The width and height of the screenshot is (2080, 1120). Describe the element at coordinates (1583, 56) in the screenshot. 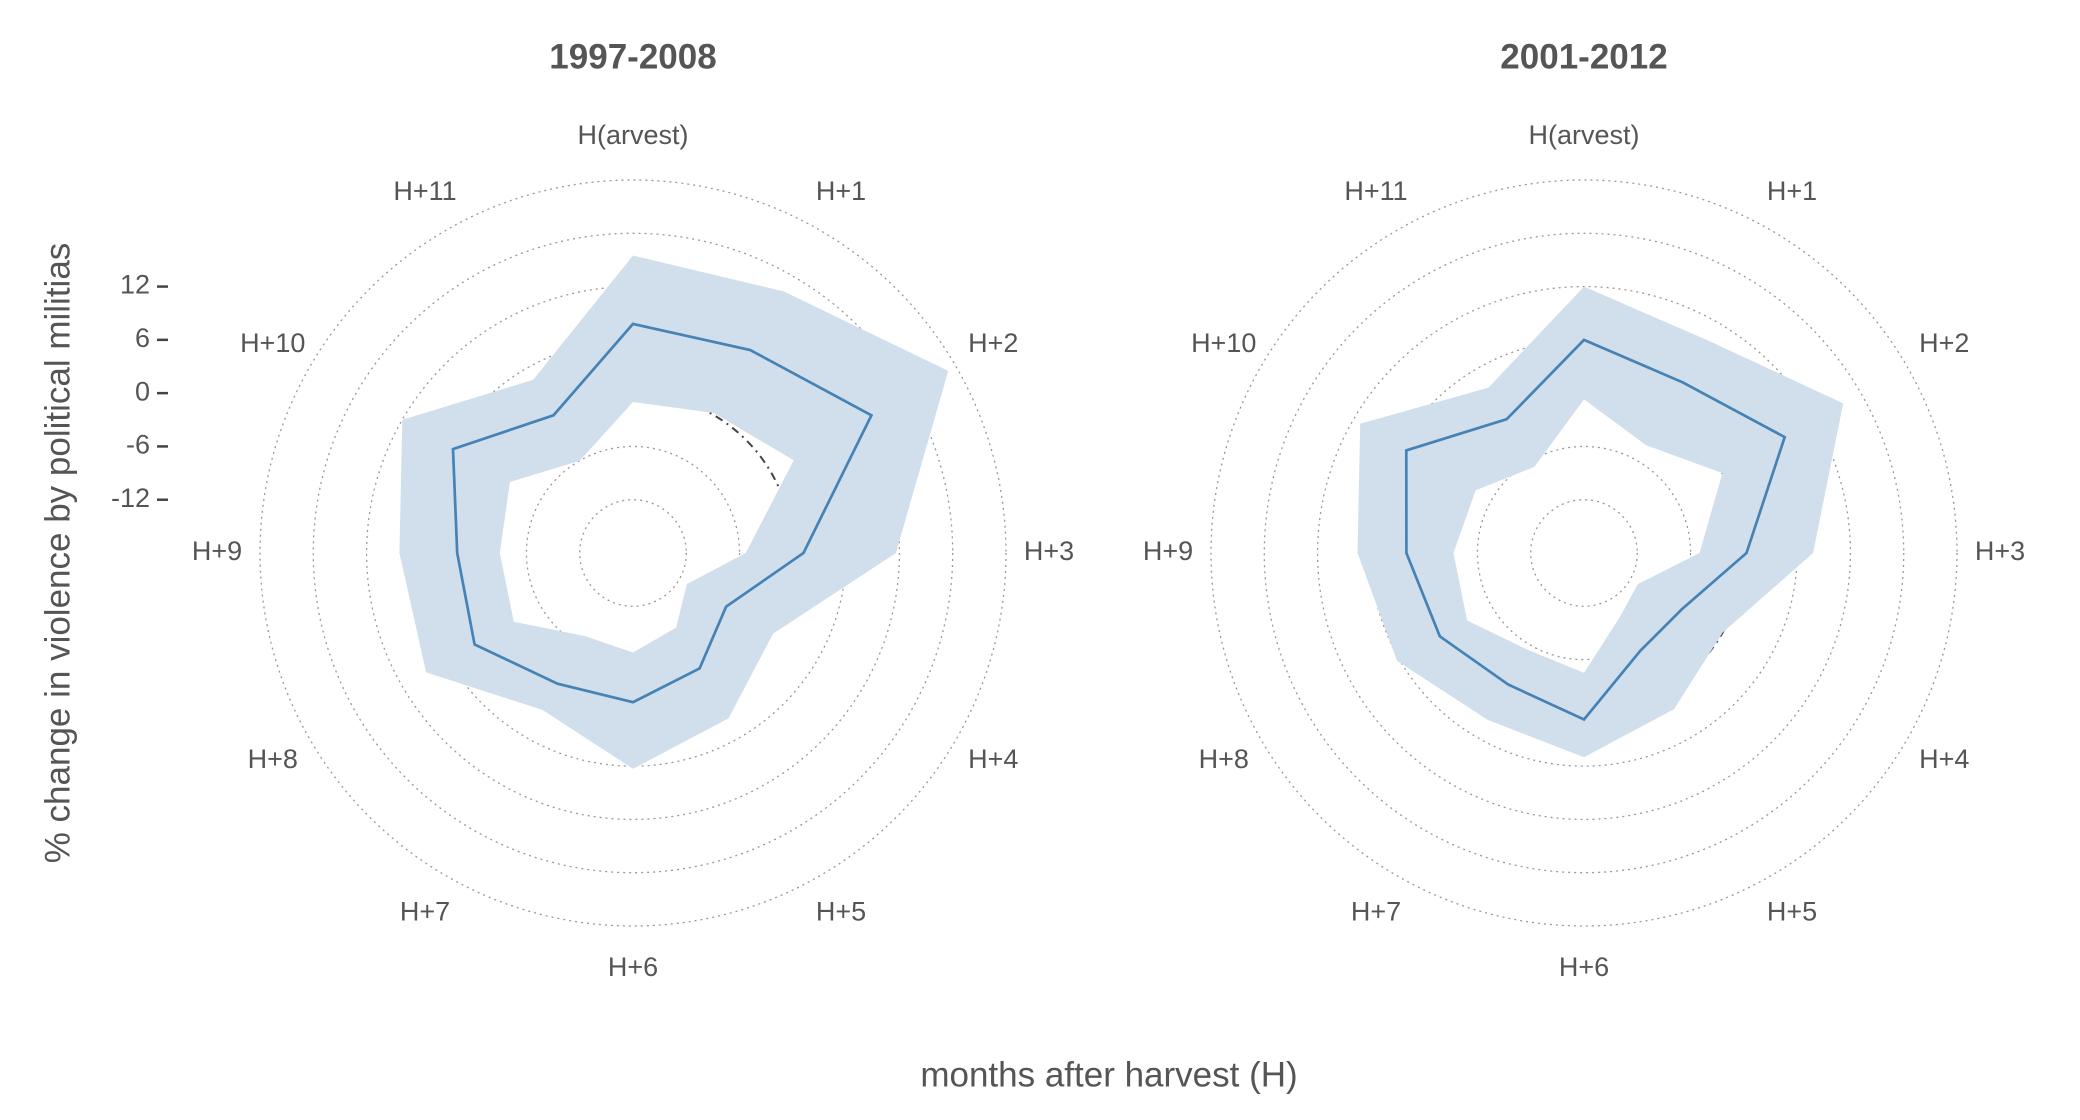

I see `panel-title: 2001-2012` at that location.